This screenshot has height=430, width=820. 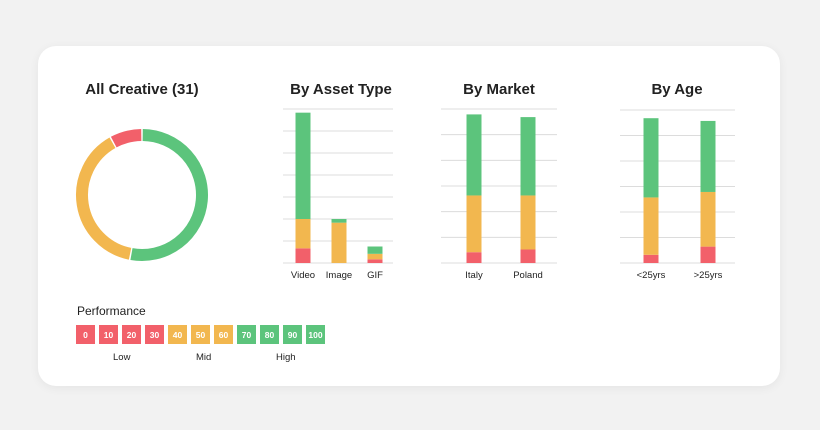 I want to click on performance-step-40: 40, so click(x=177, y=334).